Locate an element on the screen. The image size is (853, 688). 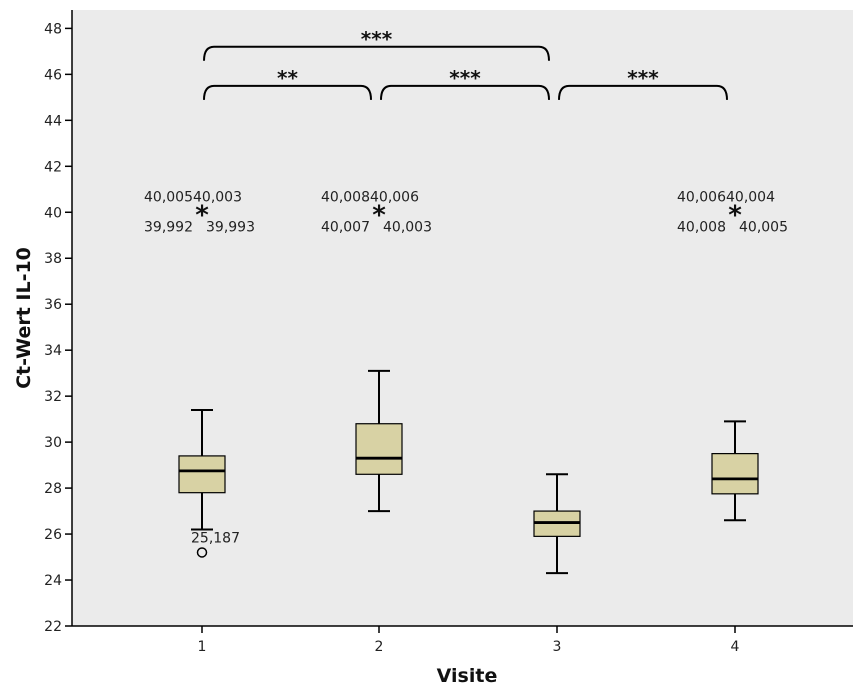
extreme-label: 39,993 is located at coordinates (230, 227).